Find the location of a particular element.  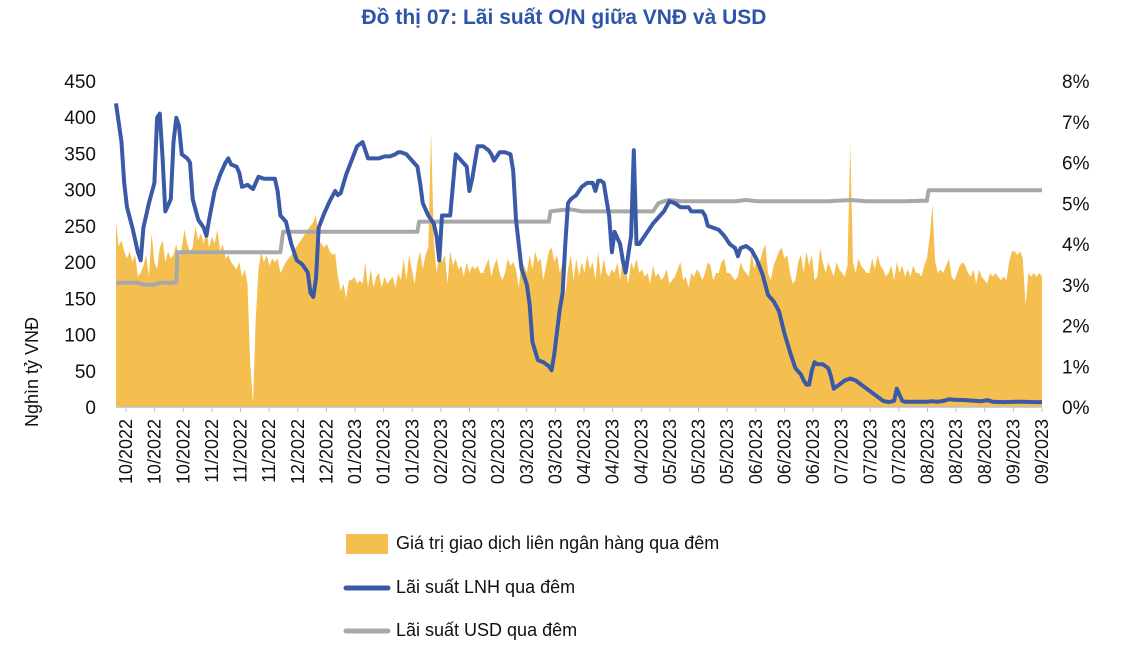

left-y-tick-label: 350 is located at coordinates (80, 154).